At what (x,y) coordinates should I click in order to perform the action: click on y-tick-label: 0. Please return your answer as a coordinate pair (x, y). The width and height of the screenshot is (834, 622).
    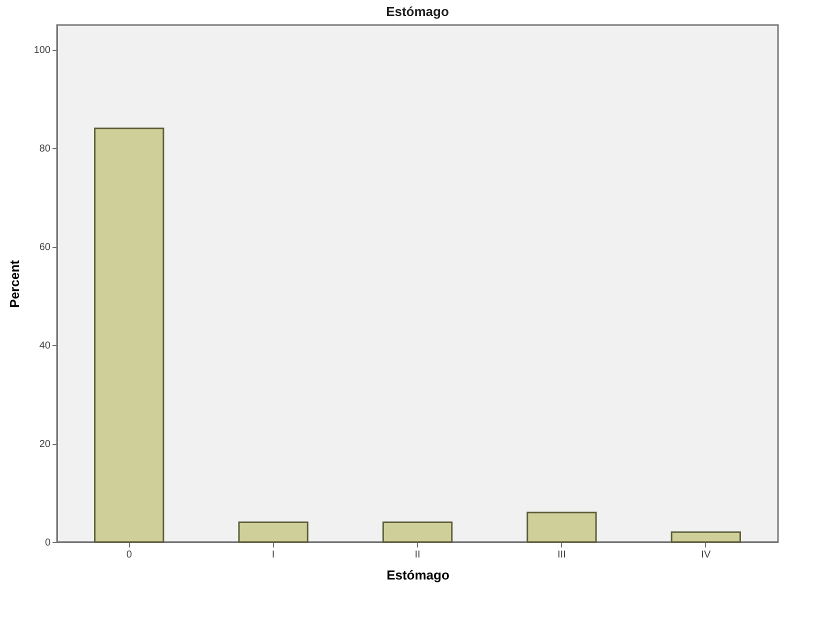
    Looking at the image, I should click on (47, 543).